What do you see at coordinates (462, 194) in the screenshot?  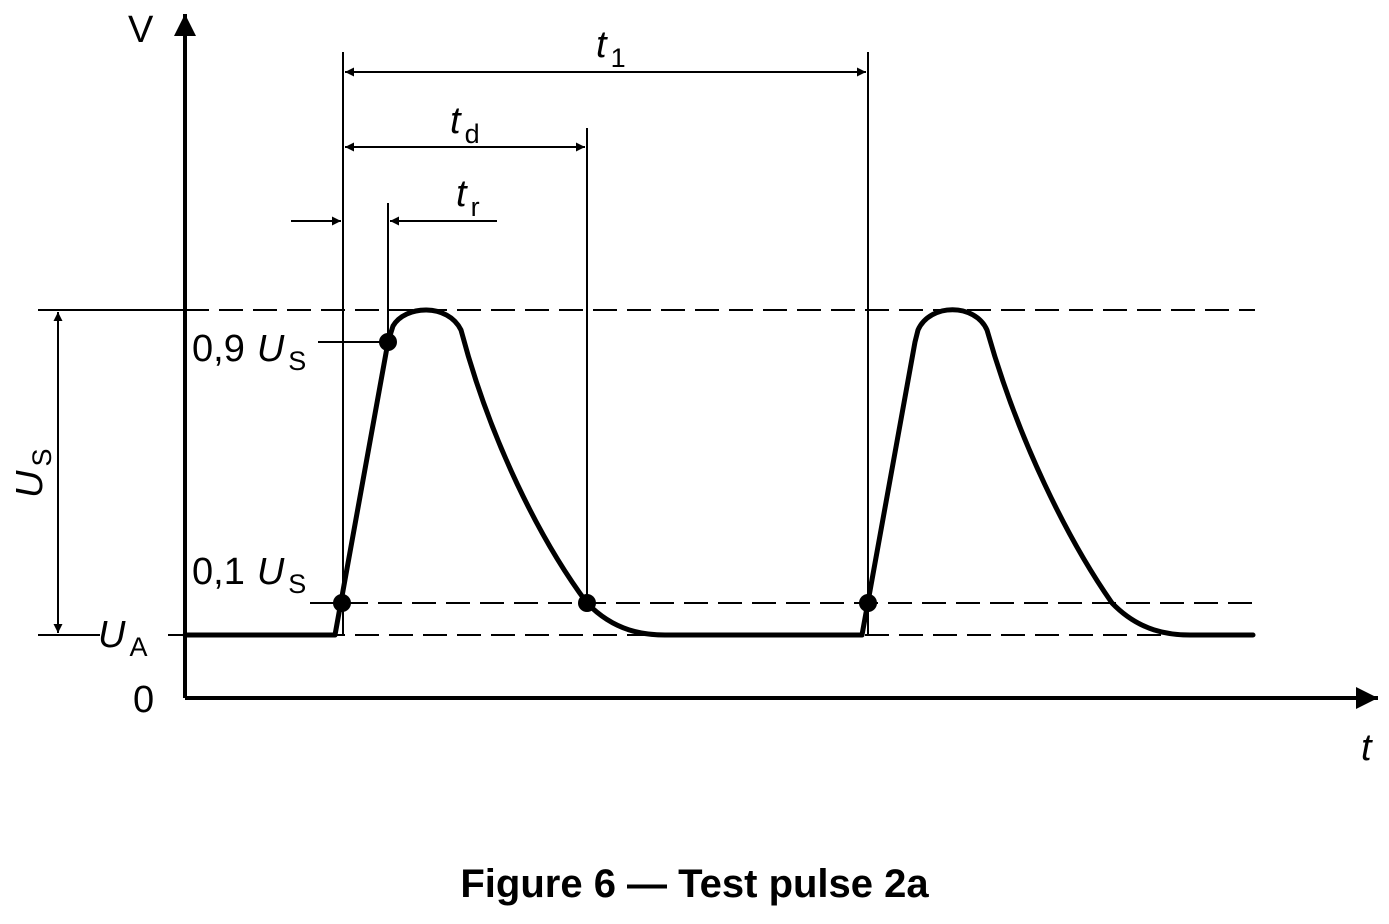 I see `tr-symbol: t` at bounding box center [462, 194].